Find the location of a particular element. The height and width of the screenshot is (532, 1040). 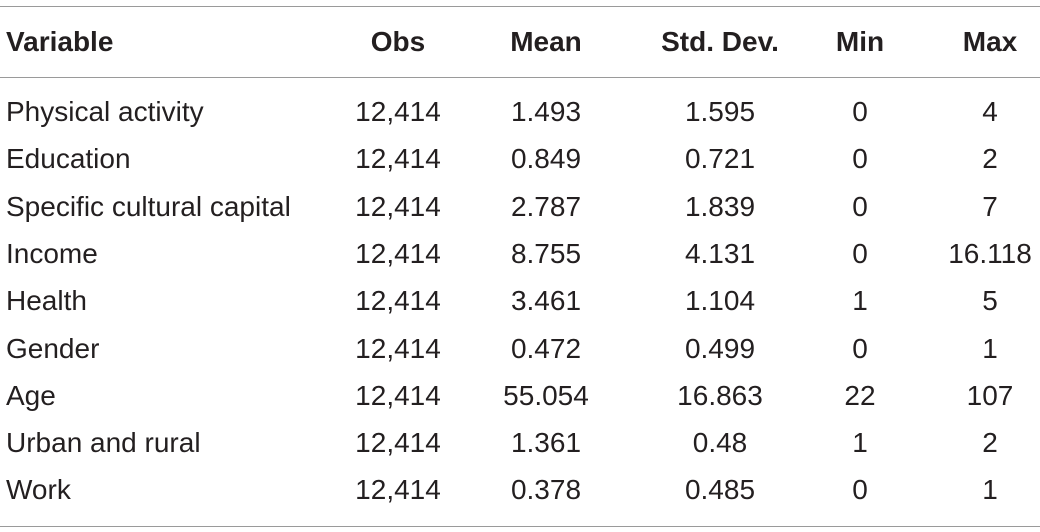

cell-std-dev: 16.863 is located at coordinates (720, 395).